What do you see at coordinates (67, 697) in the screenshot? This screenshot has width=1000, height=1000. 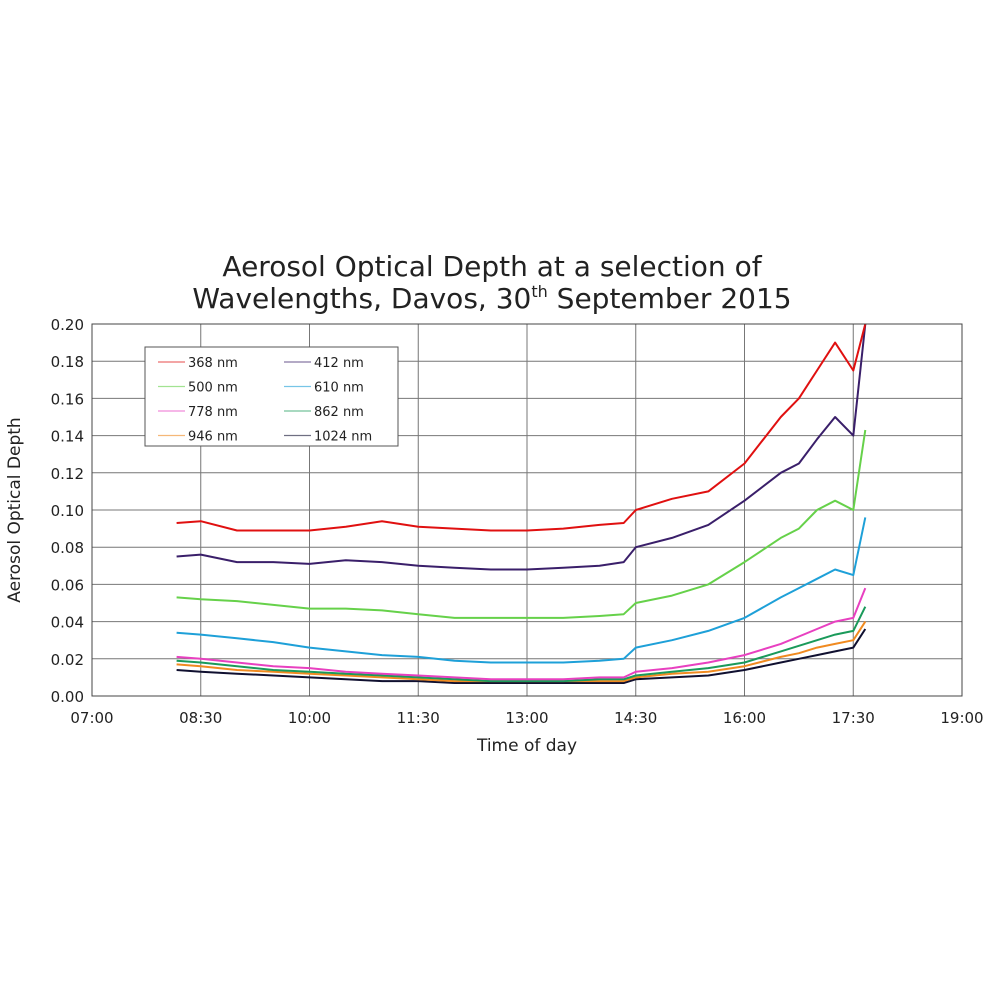 I see `y-tick-label: 0.00` at bounding box center [67, 697].